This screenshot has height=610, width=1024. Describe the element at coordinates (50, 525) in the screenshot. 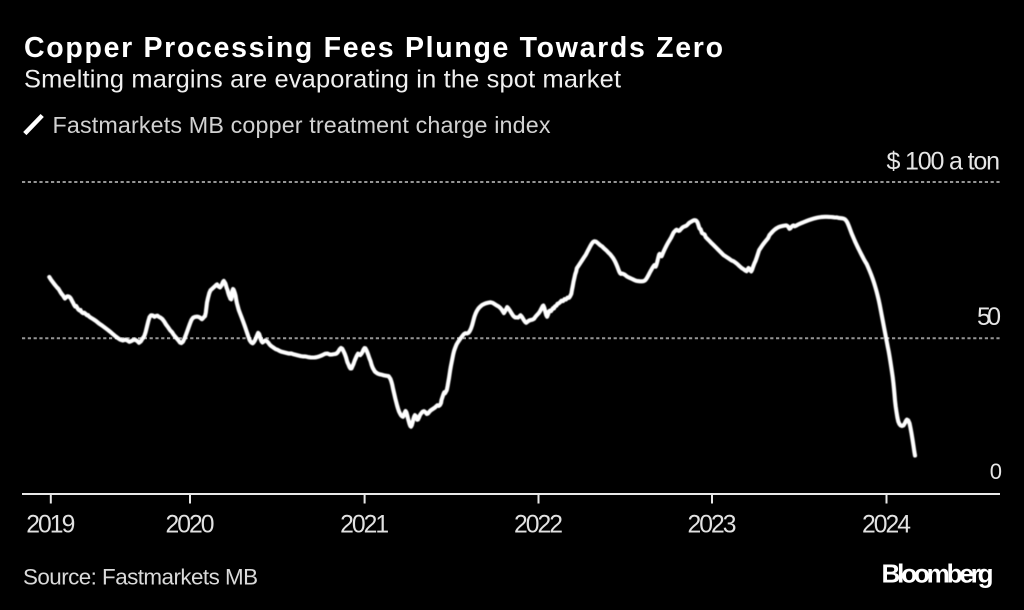

I see `svg-text: 2019` at that location.